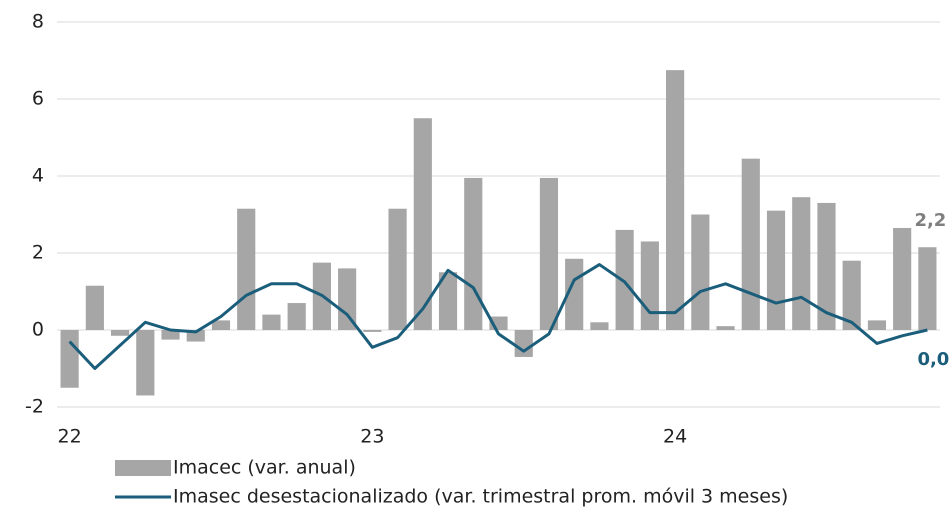  What do you see at coordinates (675, 437) in the screenshot?
I see `x-tick-label: 24` at bounding box center [675, 437].